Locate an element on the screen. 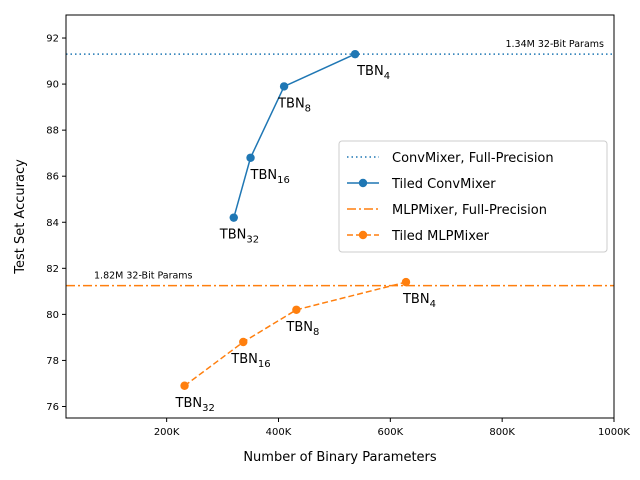 The height and width of the screenshot is (480, 640). y-tick-label: 88 is located at coordinates (52, 131).